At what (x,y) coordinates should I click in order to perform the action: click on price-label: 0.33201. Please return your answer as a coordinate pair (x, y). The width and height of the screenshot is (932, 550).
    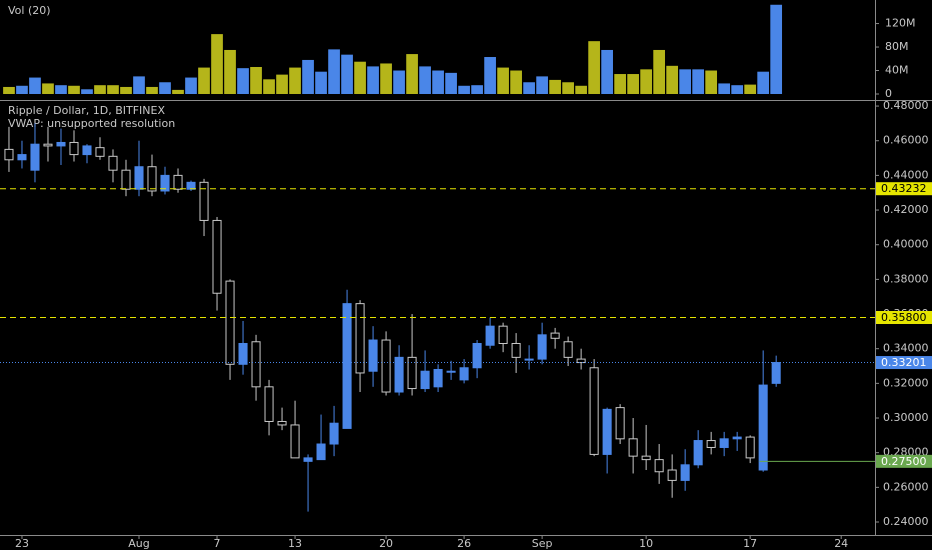
    Looking at the image, I should click on (904, 362).